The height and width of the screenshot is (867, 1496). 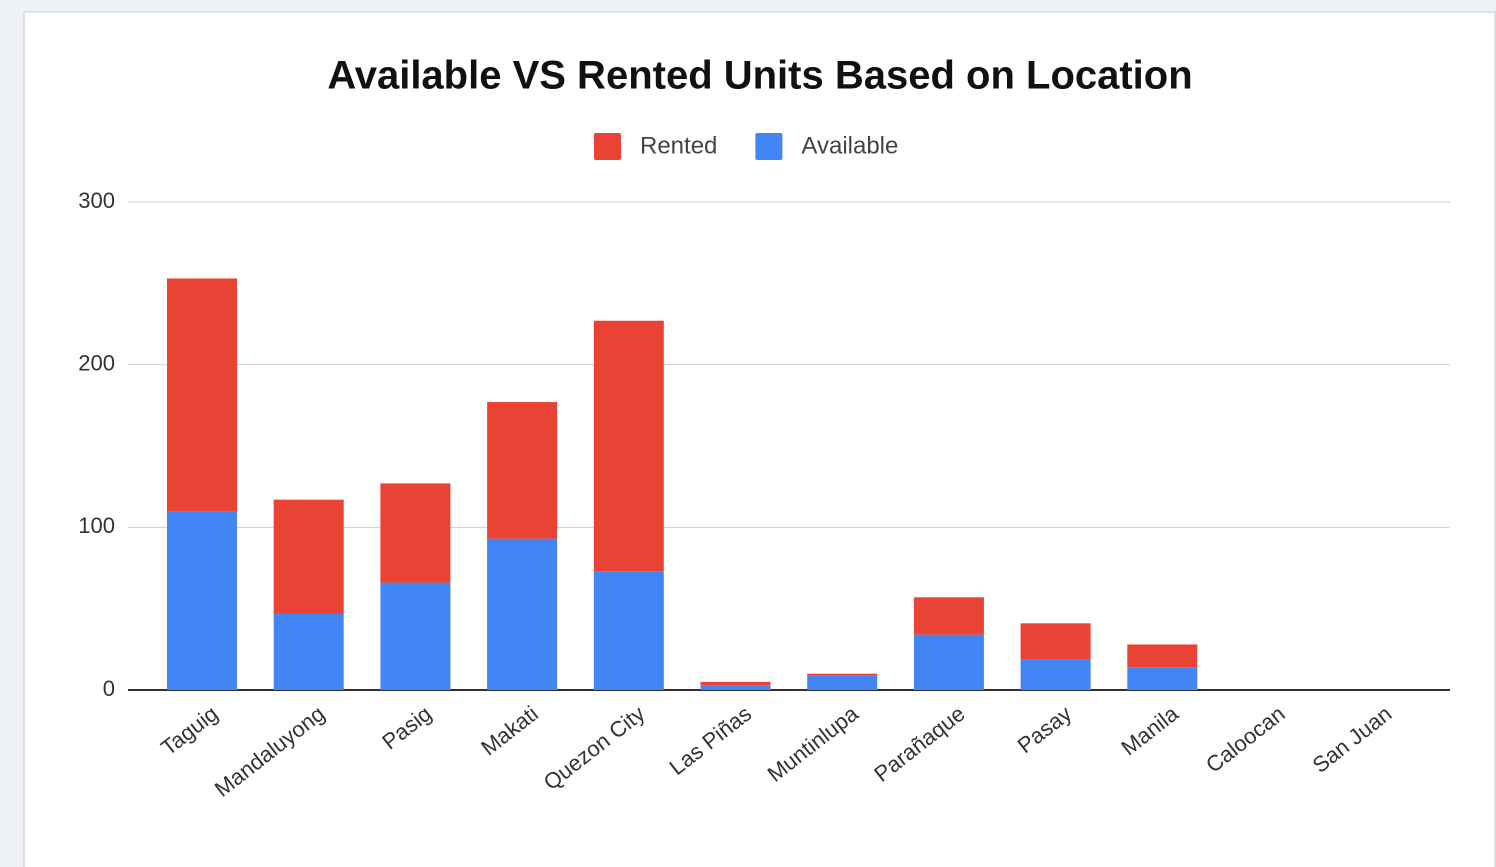 What do you see at coordinates (109, 688) in the screenshot?
I see `y-tick-label: 0` at bounding box center [109, 688].